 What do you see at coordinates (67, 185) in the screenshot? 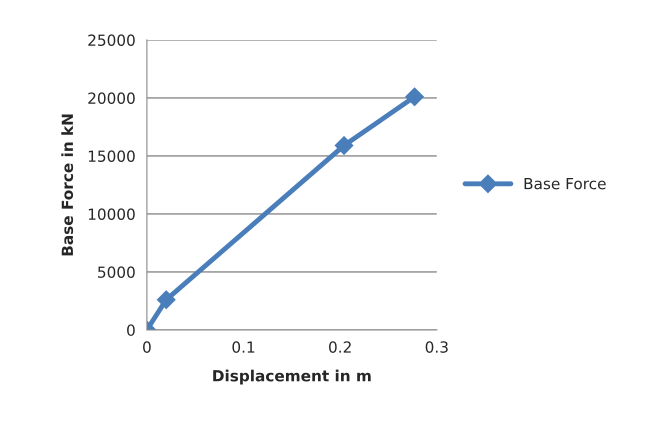
I see `y-axis-title: Base Force in kN` at bounding box center [67, 185].